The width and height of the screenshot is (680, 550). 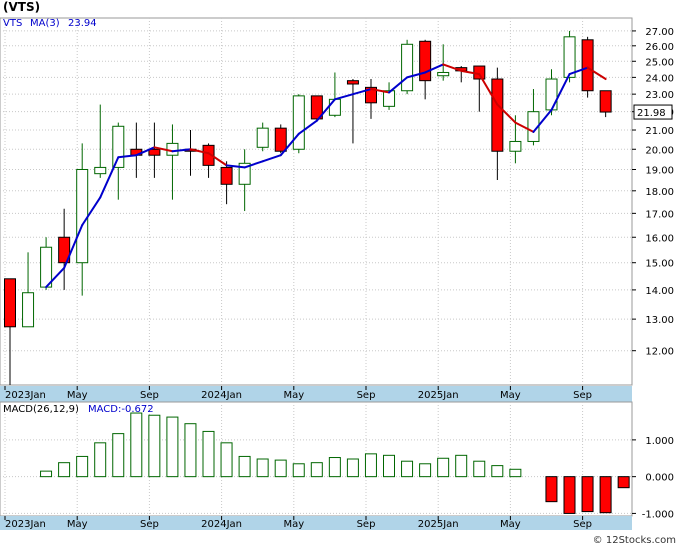 I want to click on macd-x-tick-label: 2023Jan, so click(x=25, y=524).